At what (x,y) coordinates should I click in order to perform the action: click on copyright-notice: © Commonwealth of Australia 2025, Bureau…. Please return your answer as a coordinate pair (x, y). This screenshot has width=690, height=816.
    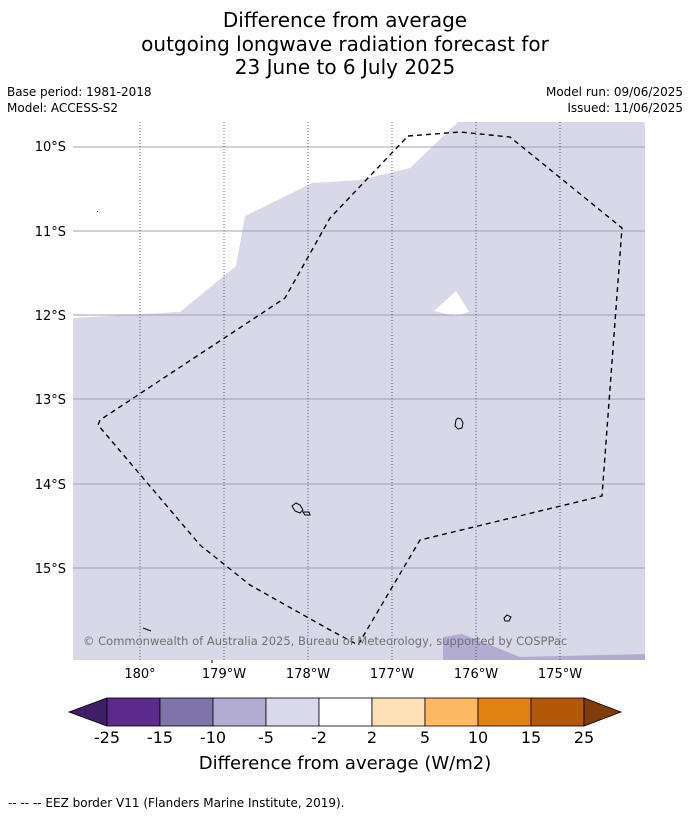
    Looking at the image, I should click on (325, 641).